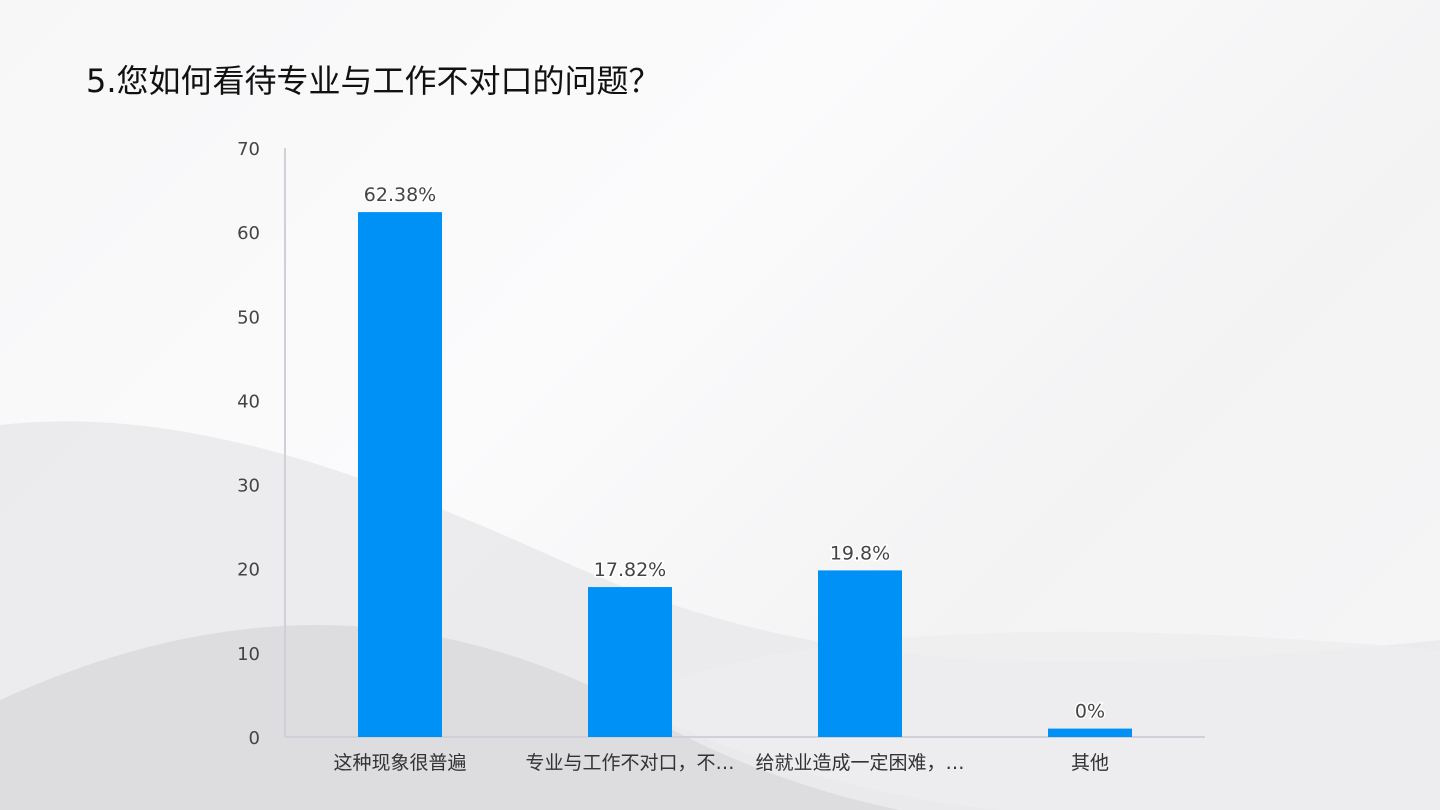  What do you see at coordinates (1090, 763) in the screenshot?
I see `category-label: 其他` at bounding box center [1090, 763].